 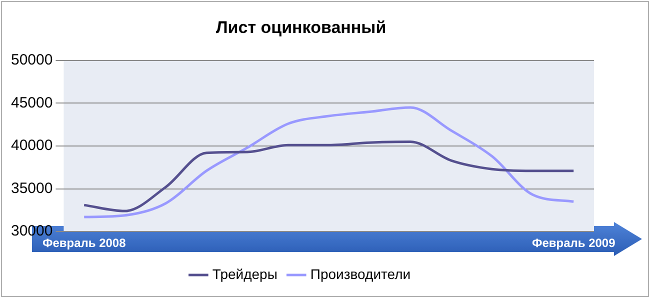 I want to click on x-tick-label: Февраль 2009, so click(x=574, y=243).